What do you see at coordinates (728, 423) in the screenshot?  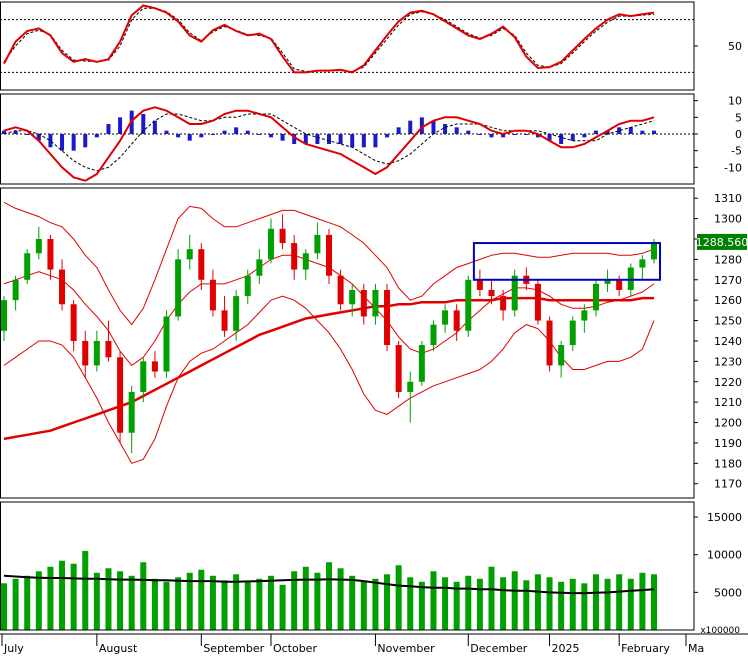 I see `y-tick-label: 1200` at bounding box center [728, 423].